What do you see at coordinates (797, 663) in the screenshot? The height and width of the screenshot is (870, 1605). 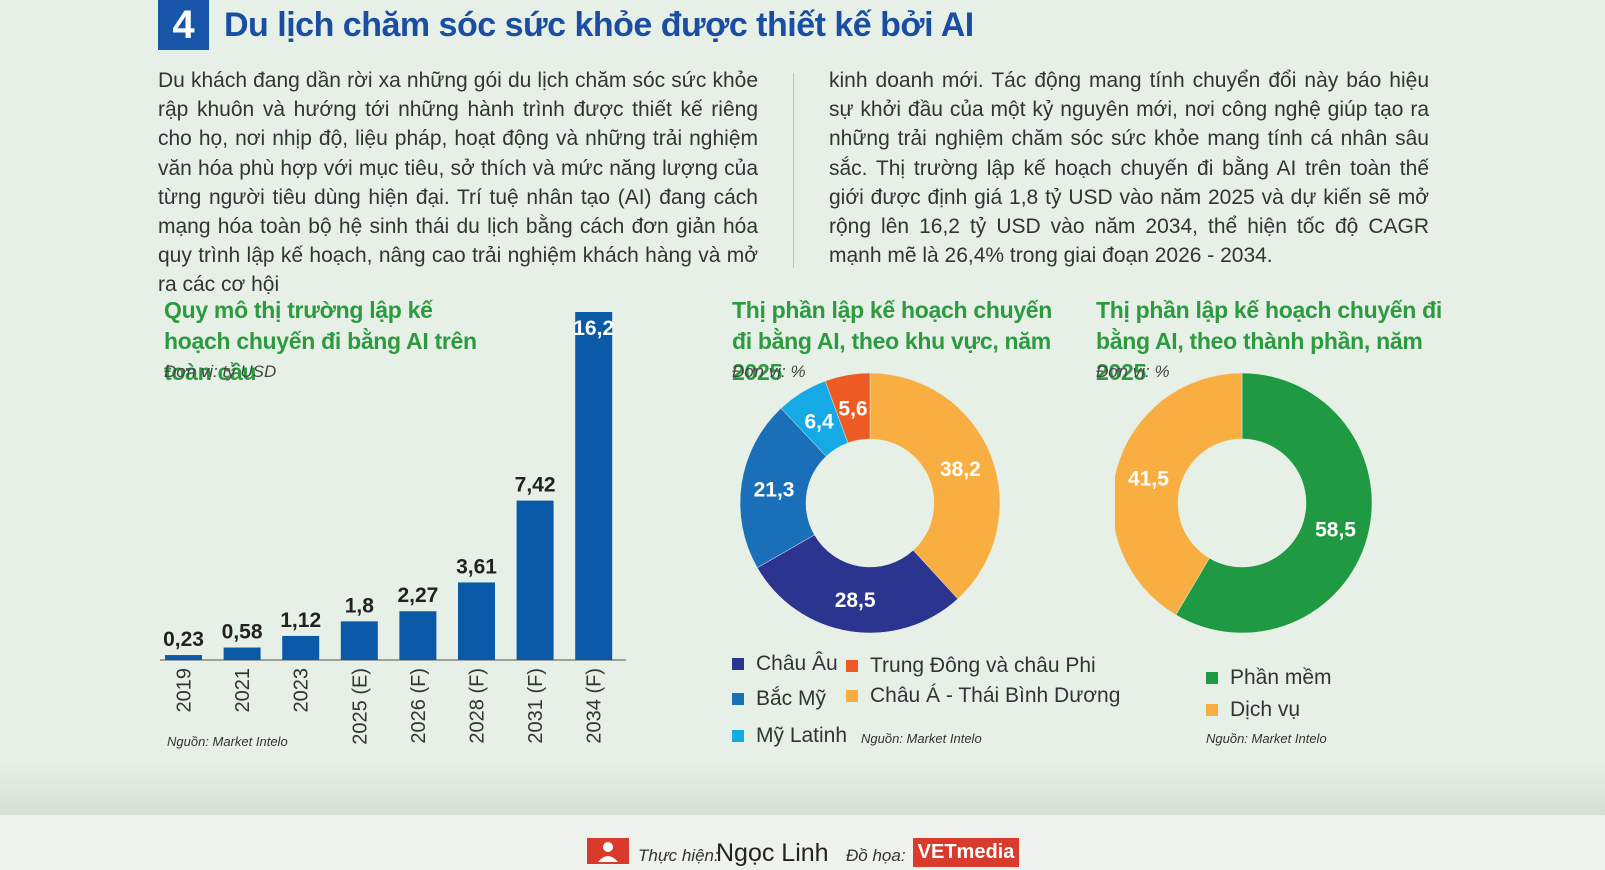 I see `legend-label: Châu Âu` at bounding box center [797, 663].